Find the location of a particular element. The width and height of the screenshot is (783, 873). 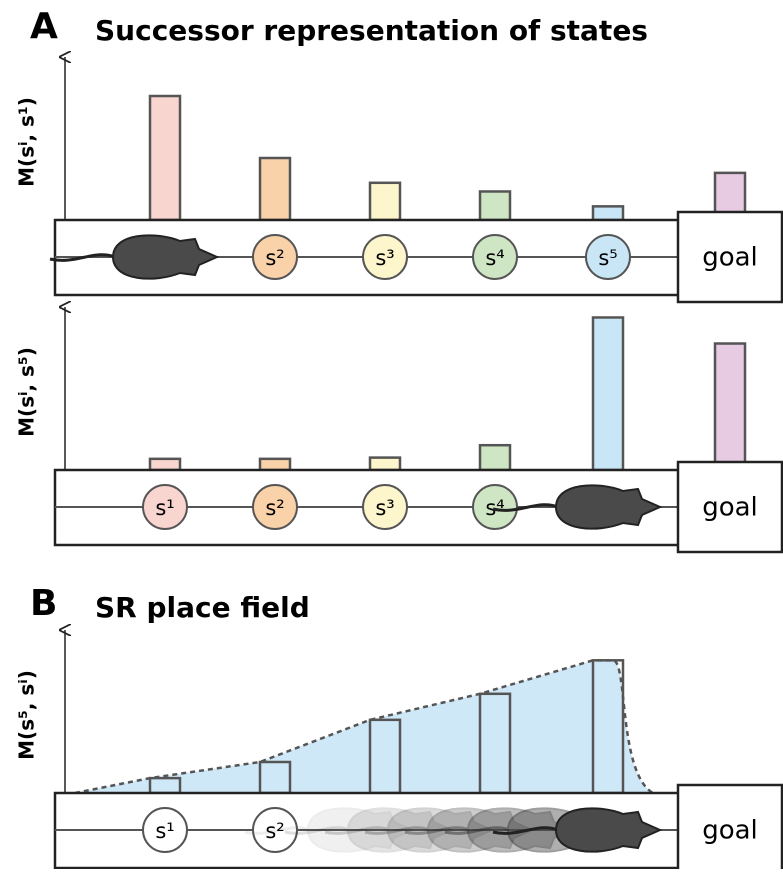

state-label: s⁴ is located at coordinates (494, 258).